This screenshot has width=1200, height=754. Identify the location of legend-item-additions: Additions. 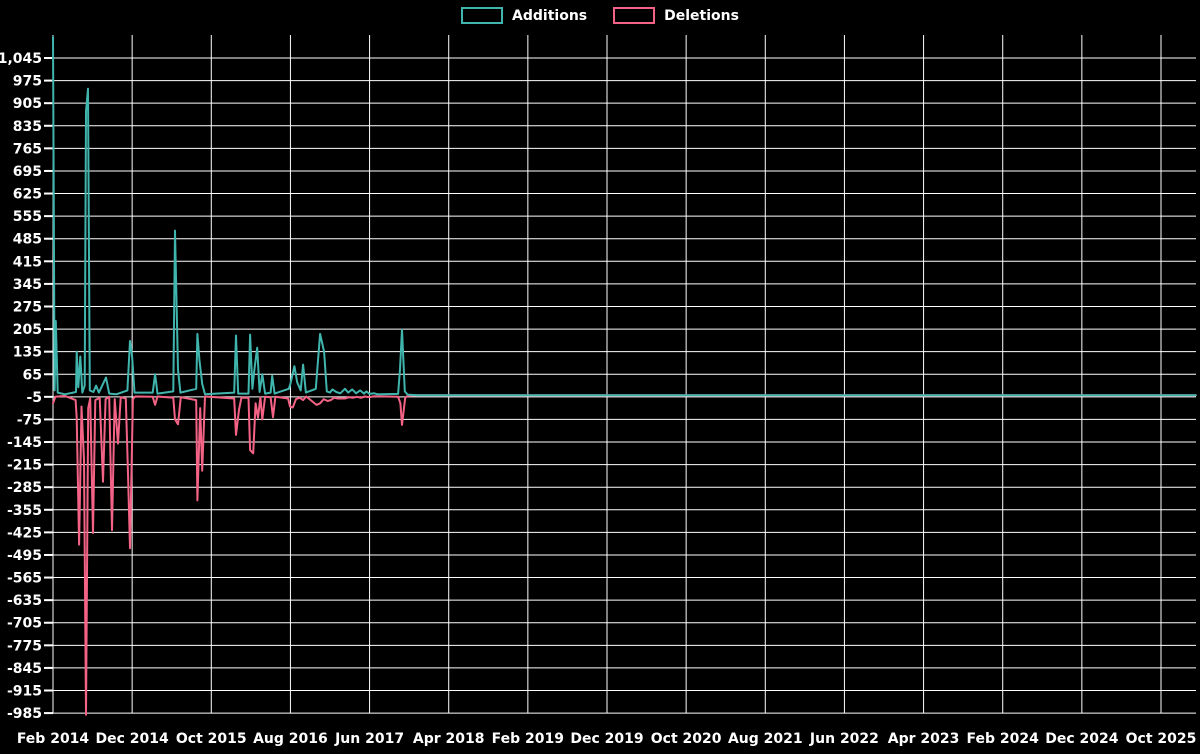
(524, 15).